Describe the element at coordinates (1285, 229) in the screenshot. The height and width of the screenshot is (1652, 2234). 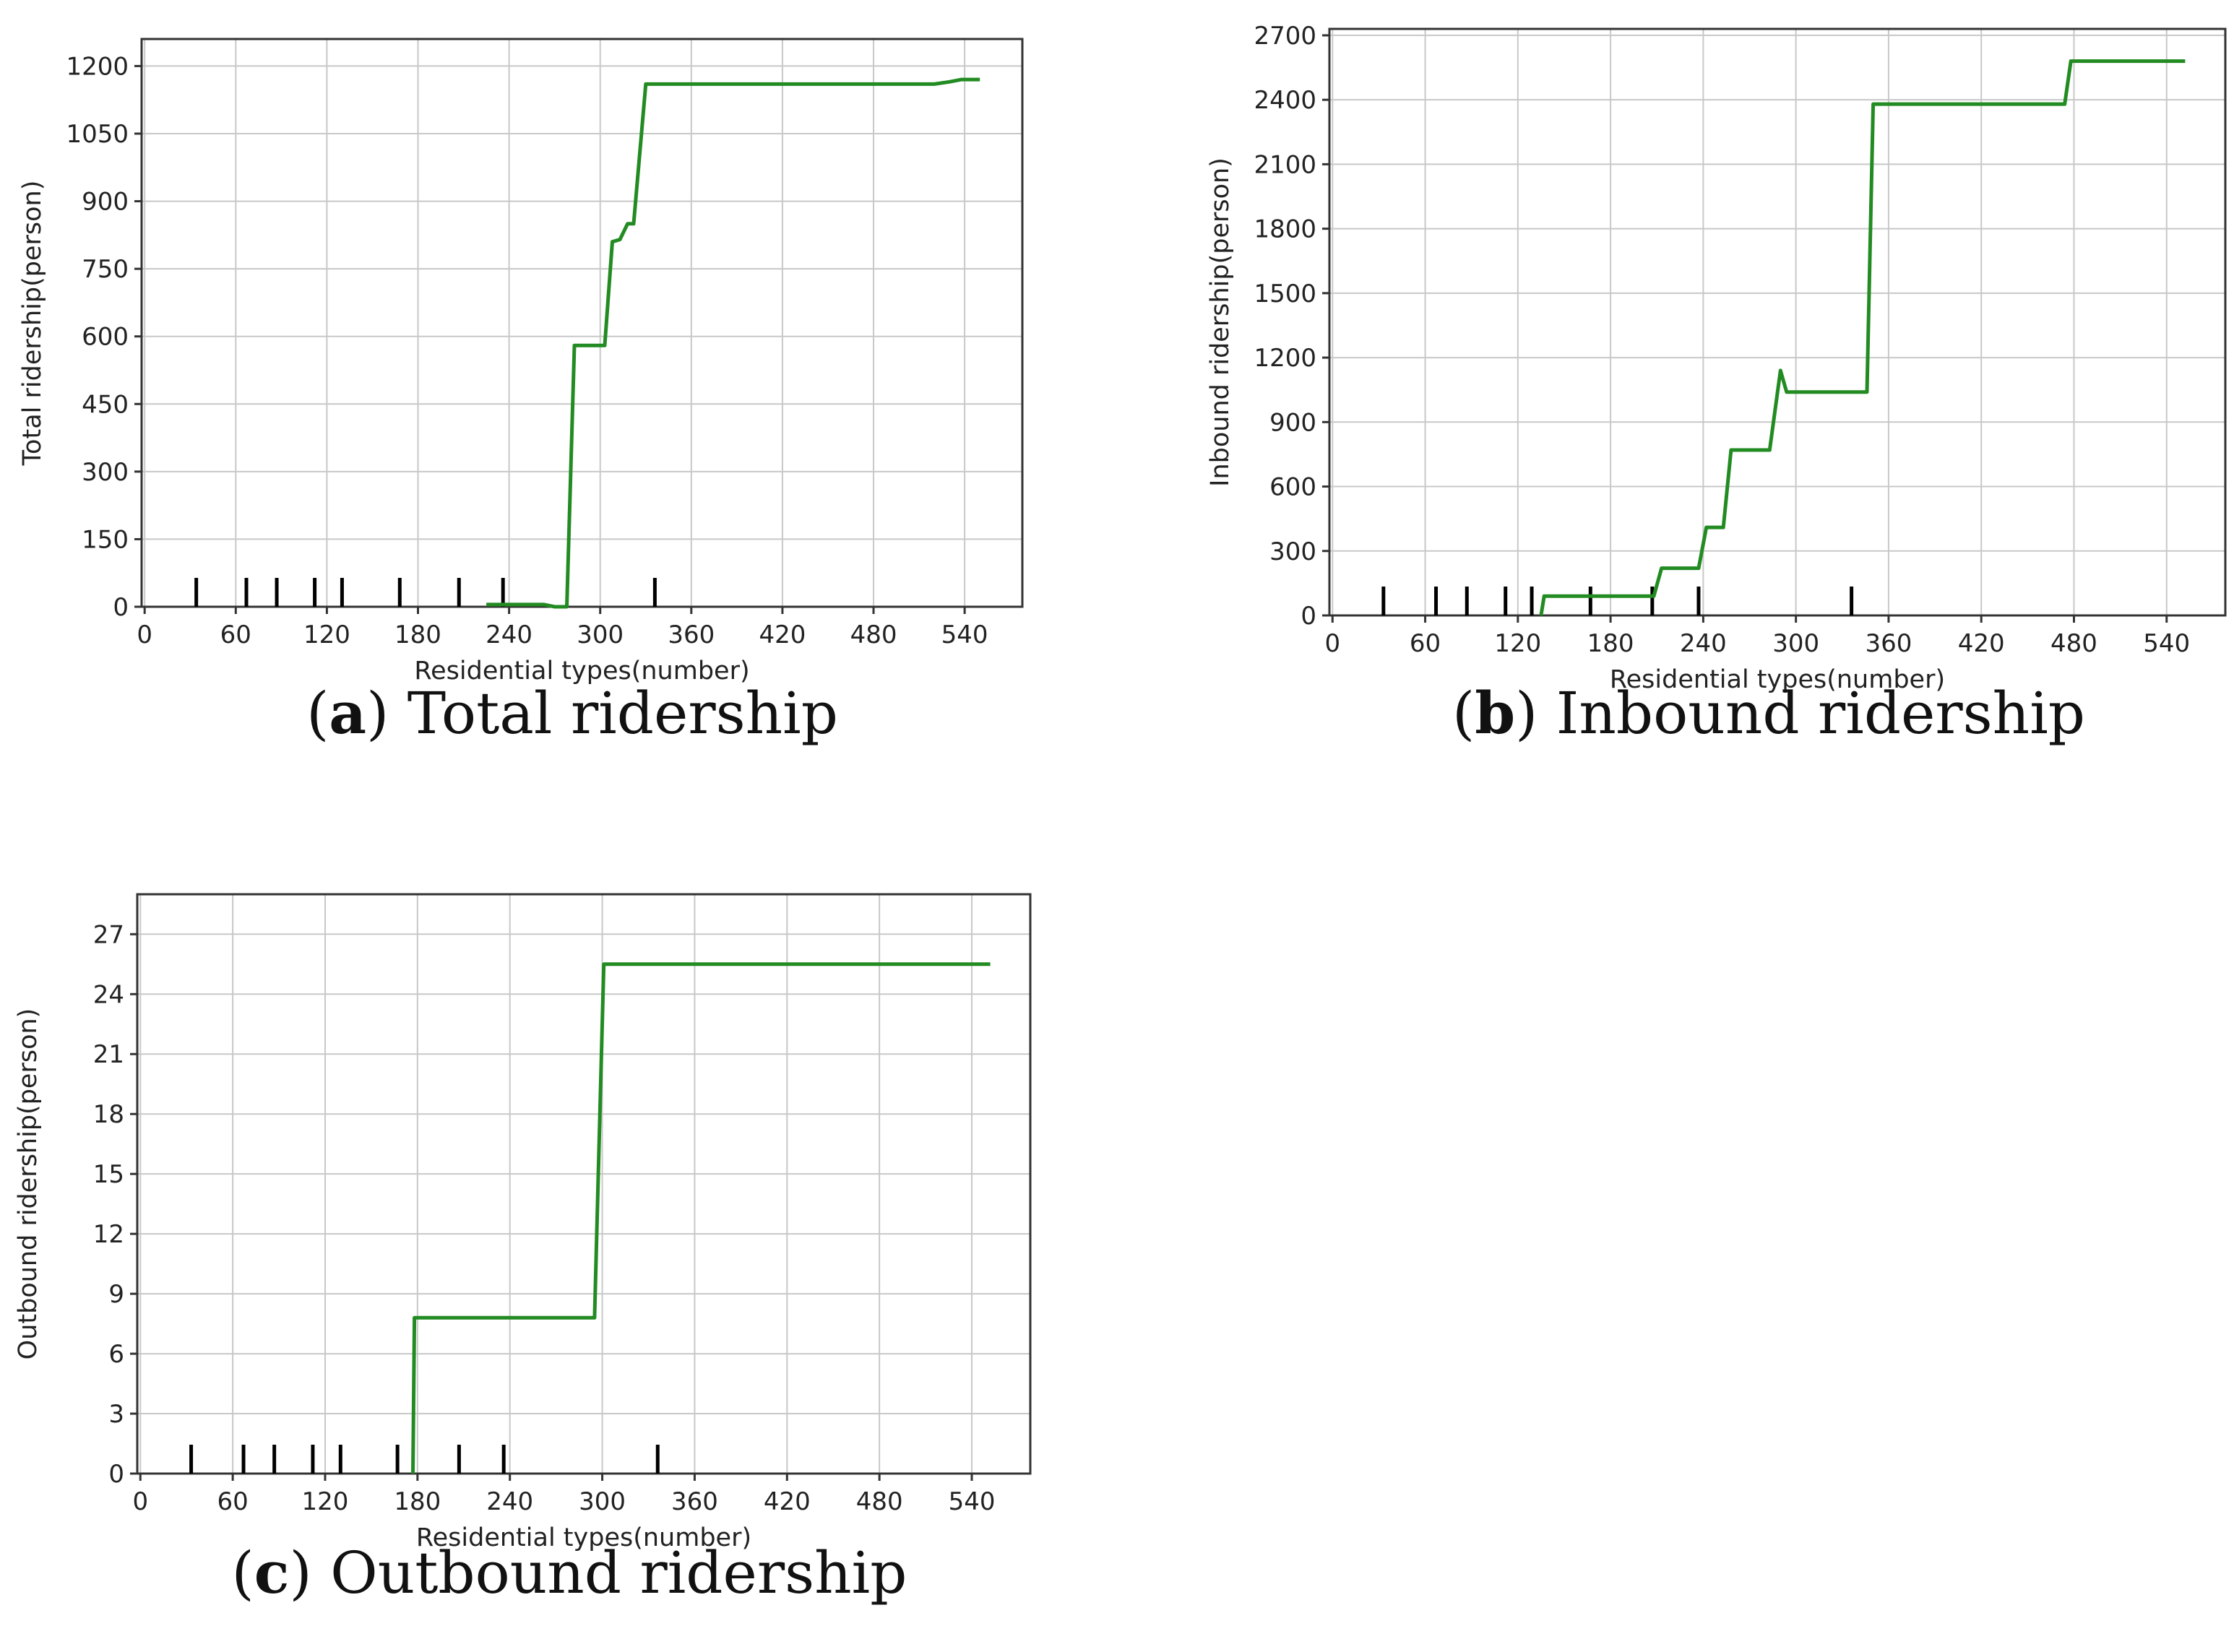
I see `y-tick-label: 1800` at that location.